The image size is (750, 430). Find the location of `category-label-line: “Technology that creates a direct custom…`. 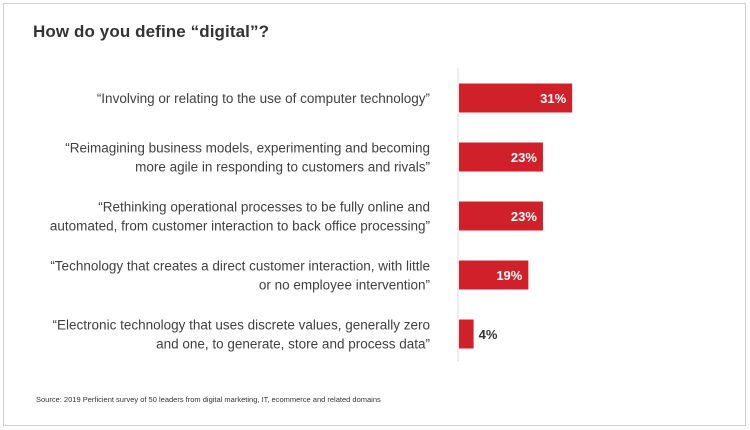

category-label-line: “Technology that creates a direct custom… is located at coordinates (240, 266).